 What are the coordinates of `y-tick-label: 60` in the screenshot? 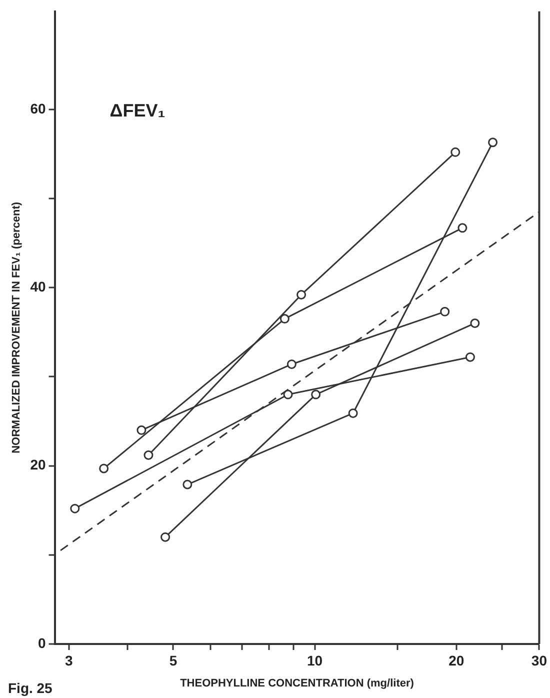 It's located at (38, 108).